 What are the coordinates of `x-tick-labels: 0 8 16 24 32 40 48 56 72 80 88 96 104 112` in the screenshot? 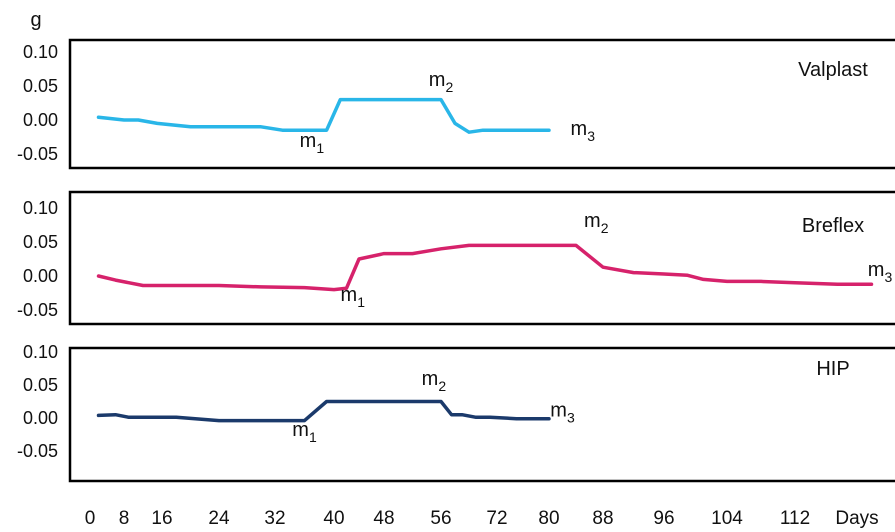 It's located at (447, 518).